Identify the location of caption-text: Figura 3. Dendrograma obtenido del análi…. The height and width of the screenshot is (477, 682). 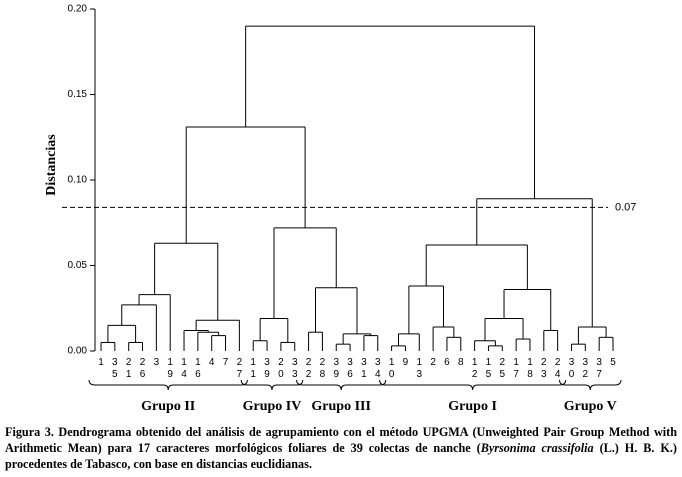
(341, 440).